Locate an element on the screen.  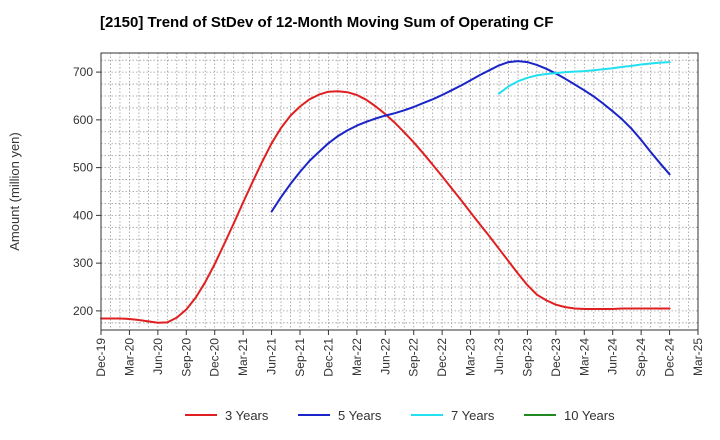
x-tick-label: Jun-24 is located at coordinates (613, 356).